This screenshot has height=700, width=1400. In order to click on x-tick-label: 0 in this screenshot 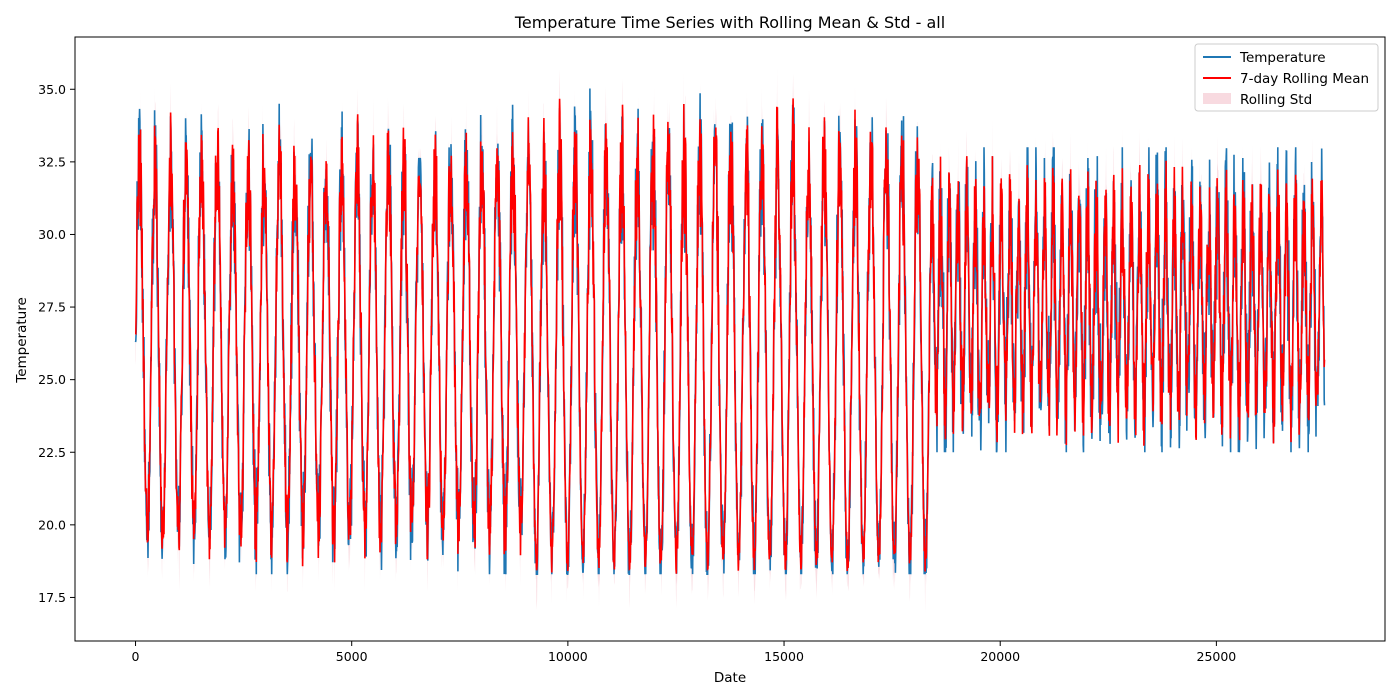, I will do `click(136, 656)`.